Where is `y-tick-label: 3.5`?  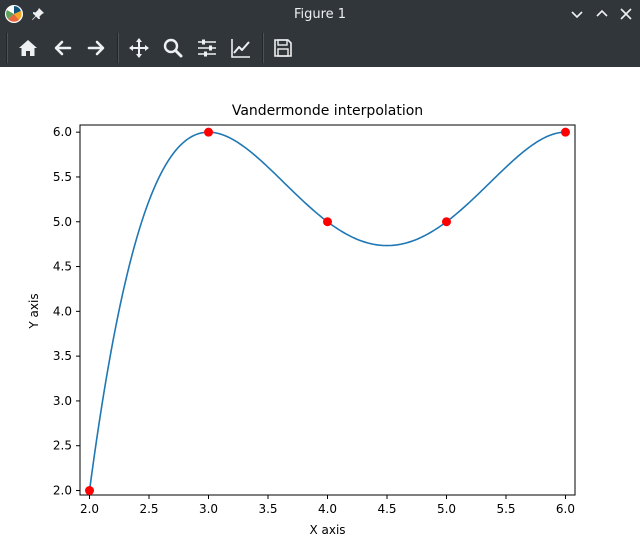
y-tick-label: 3.5 is located at coordinates (62, 356).